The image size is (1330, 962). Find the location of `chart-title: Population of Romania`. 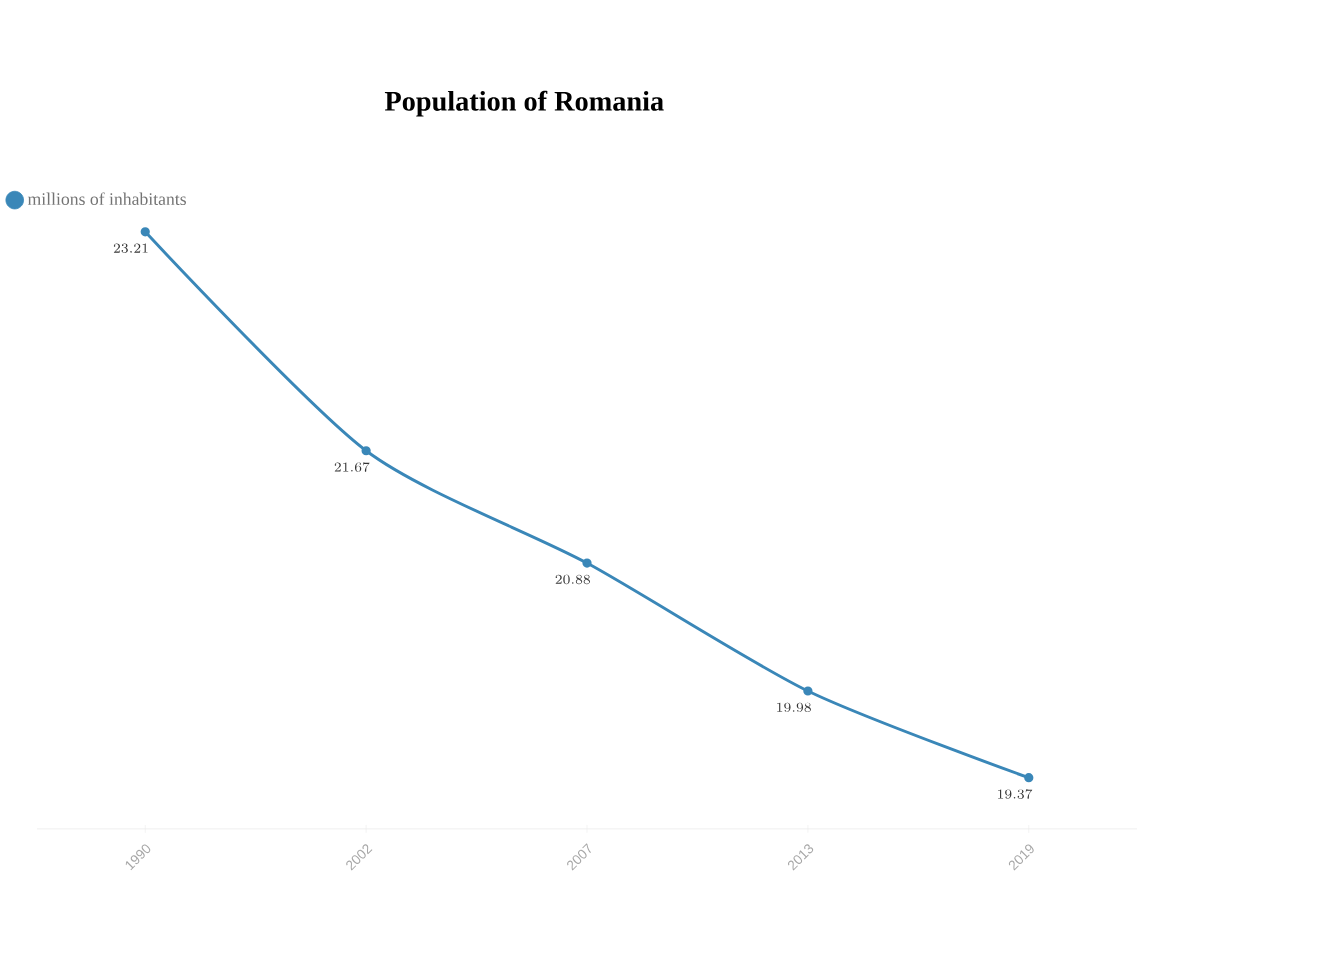

chart-title: Population of Romania is located at coordinates (524, 103).